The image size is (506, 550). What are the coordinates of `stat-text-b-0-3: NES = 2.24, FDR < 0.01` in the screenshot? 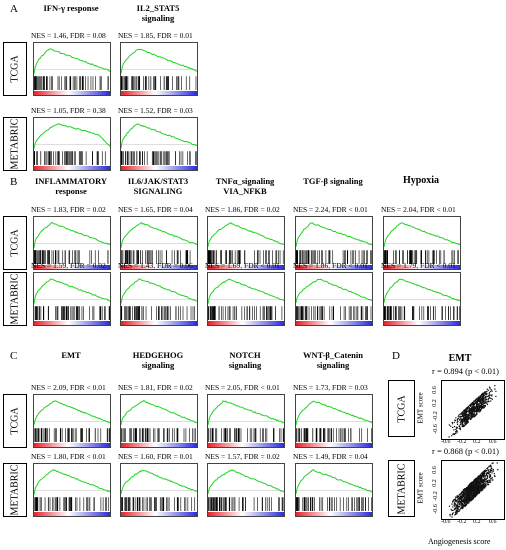 It's located at (330, 209).